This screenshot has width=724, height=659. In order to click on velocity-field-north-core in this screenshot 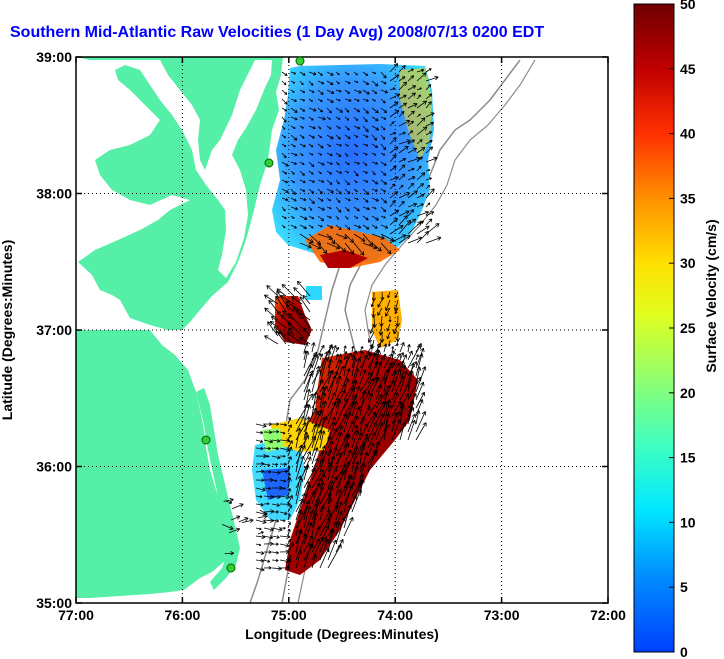, I will do `click(344, 259)`.